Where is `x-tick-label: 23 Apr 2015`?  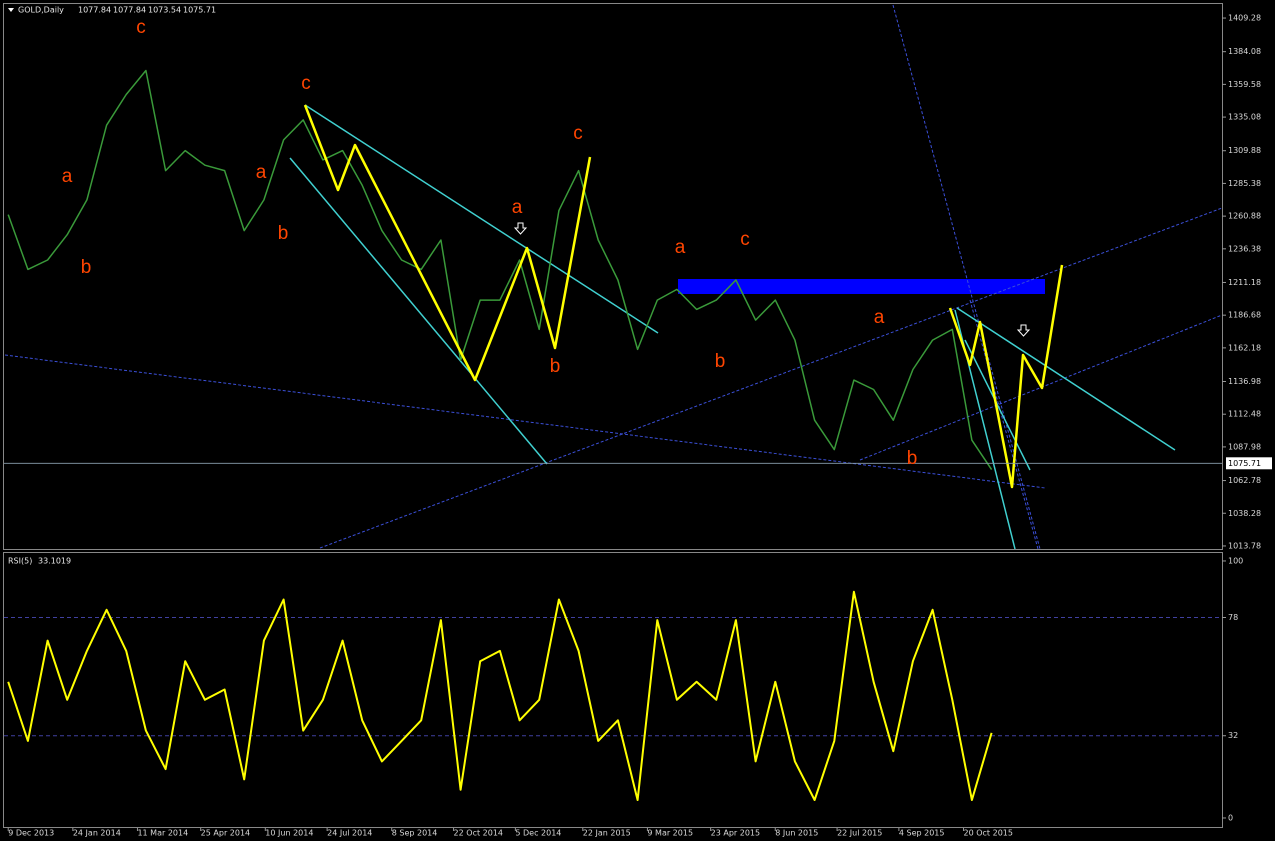 x-tick-label: 23 Apr 2015 is located at coordinates (735, 833).